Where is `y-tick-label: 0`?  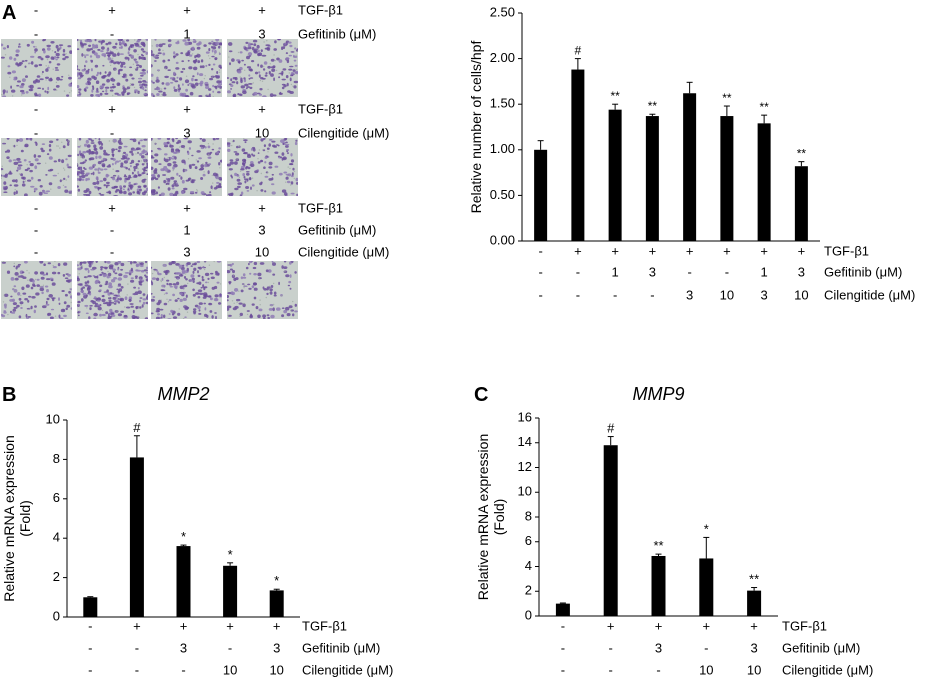
y-tick-label: 0 is located at coordinates (56, 615).